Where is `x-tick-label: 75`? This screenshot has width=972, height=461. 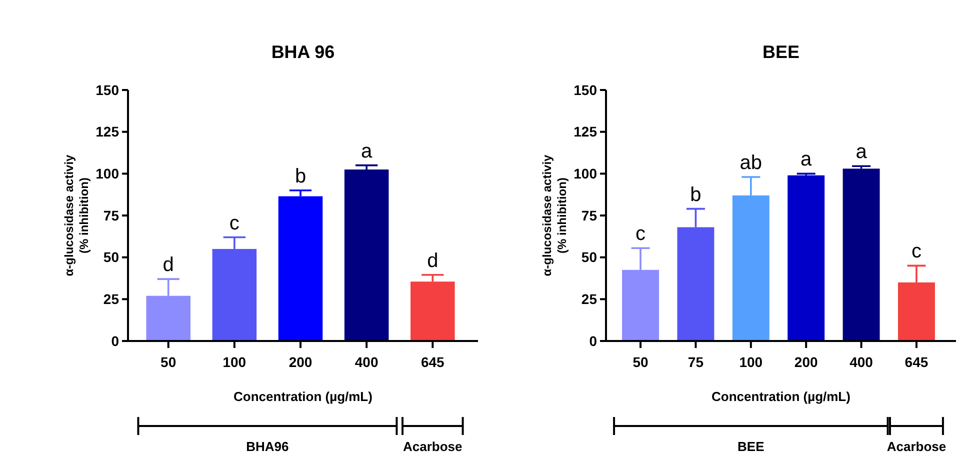
x-tick-label: 75 is located at coordinates (696, 362).